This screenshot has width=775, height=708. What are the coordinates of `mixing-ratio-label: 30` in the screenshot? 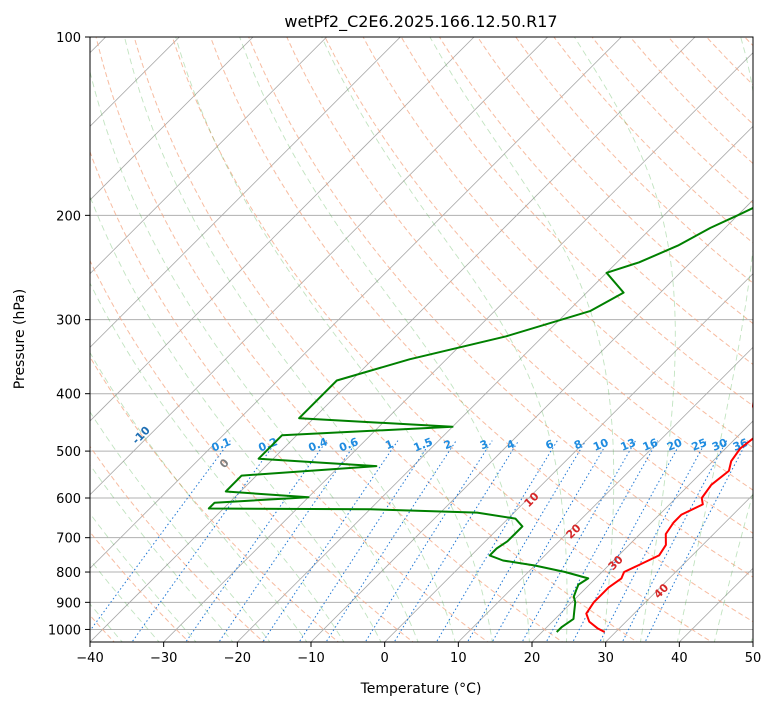 It's located at (719, 445).